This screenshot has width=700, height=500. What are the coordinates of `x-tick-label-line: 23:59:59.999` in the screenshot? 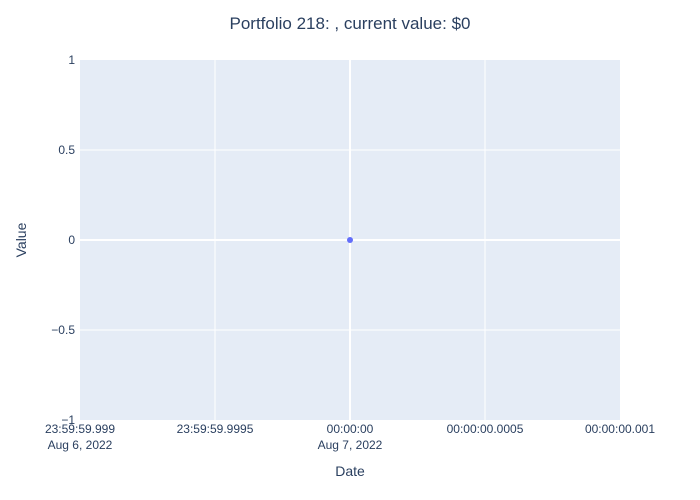 It's located at (80, 429).